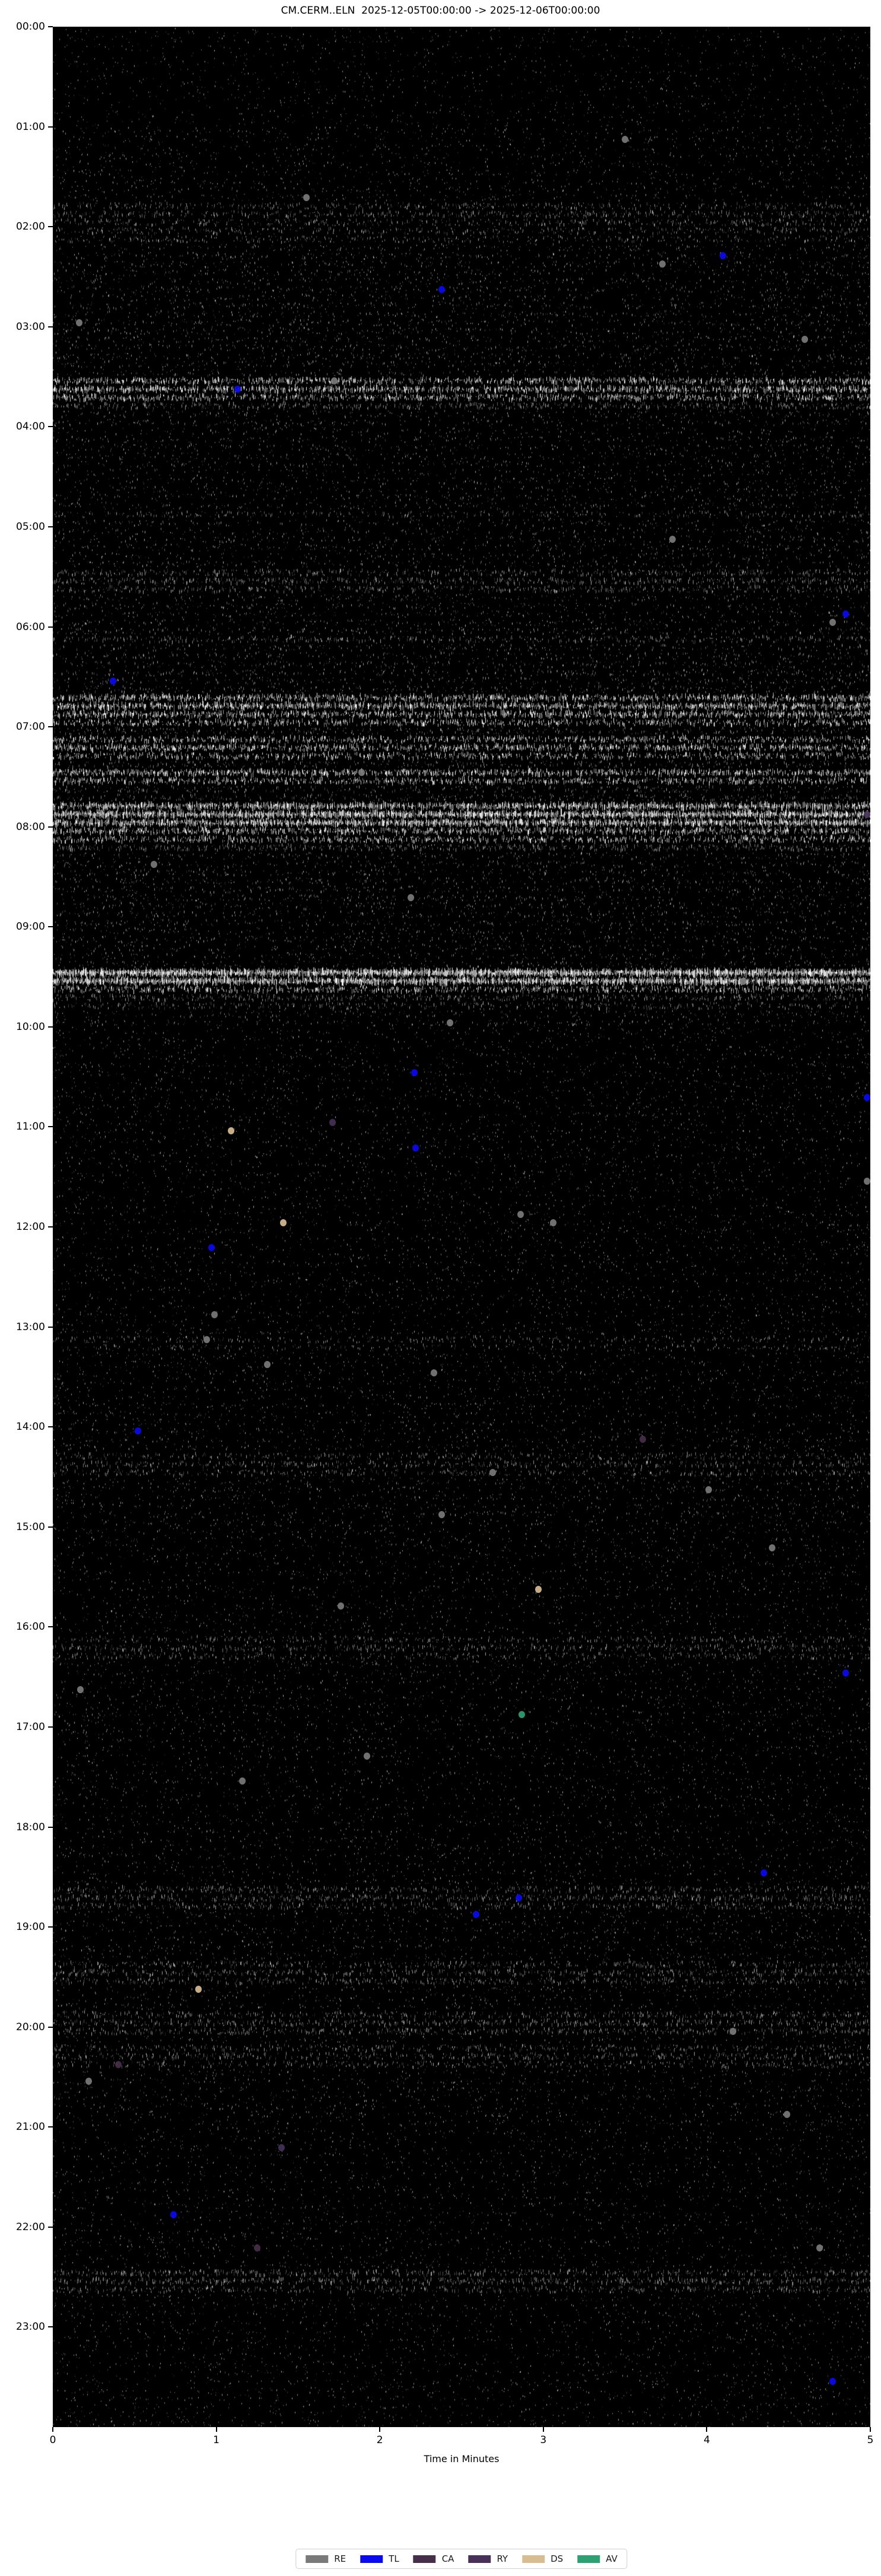 Image resolution: width=881 pixels, height=2576 pixels. I want to click on legend-label: TL, so click(394, 2558).